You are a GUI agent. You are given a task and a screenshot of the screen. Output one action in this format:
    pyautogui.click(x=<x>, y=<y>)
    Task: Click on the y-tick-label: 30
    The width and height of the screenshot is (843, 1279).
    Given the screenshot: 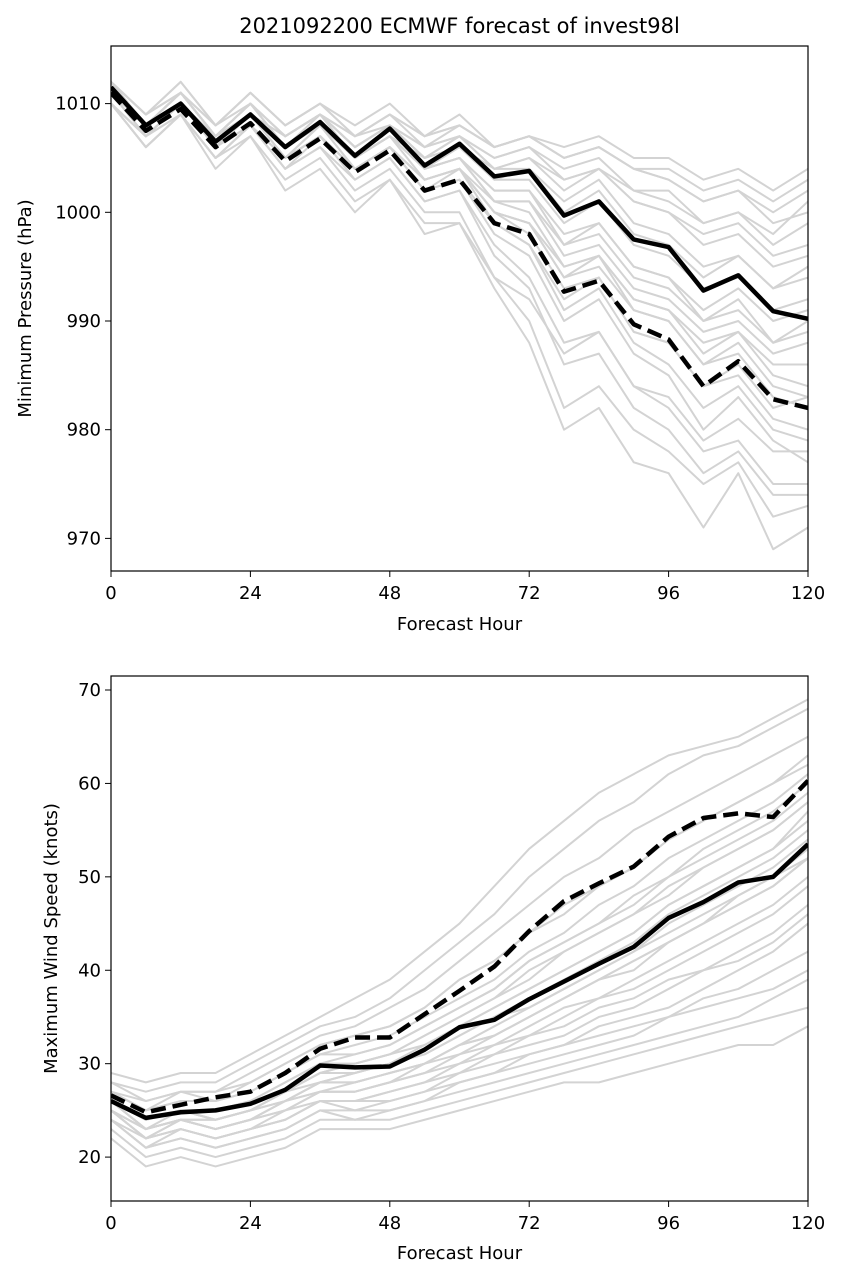 What is the action you would take?
    pyautogui.click(x=89, y=1064)
    